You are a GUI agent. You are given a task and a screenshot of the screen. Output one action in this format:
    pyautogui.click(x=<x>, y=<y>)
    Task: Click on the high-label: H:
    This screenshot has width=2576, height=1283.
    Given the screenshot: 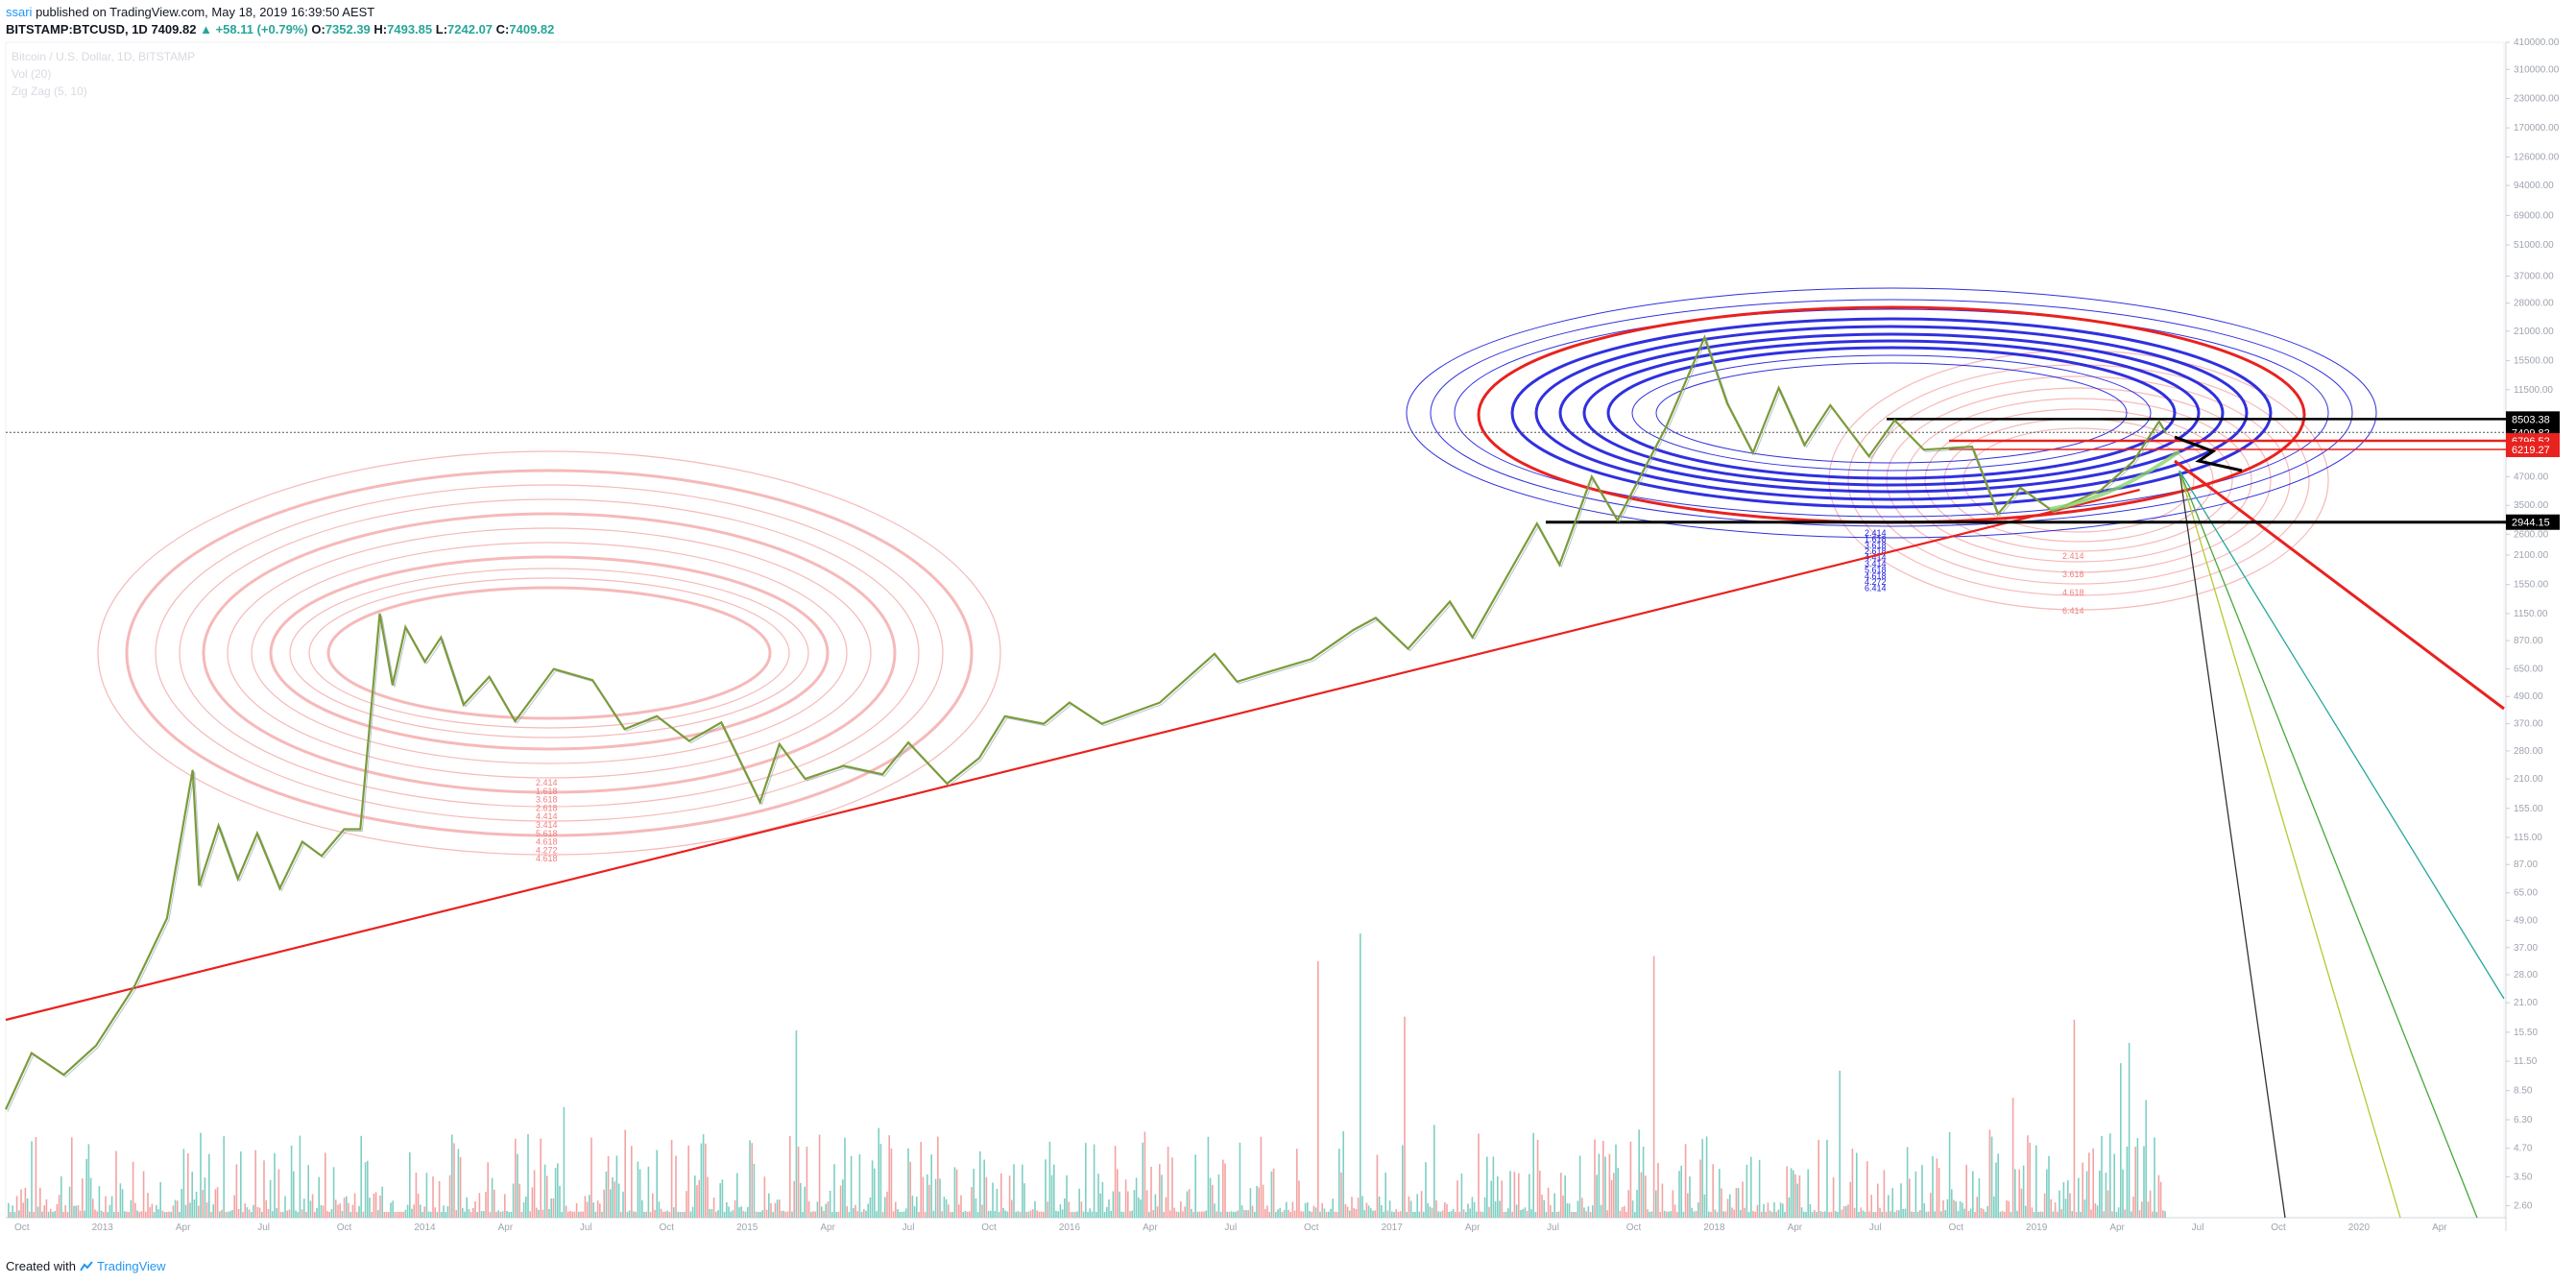 What is the action you would take?
    pyautogui.click(x=380, y=29)
    